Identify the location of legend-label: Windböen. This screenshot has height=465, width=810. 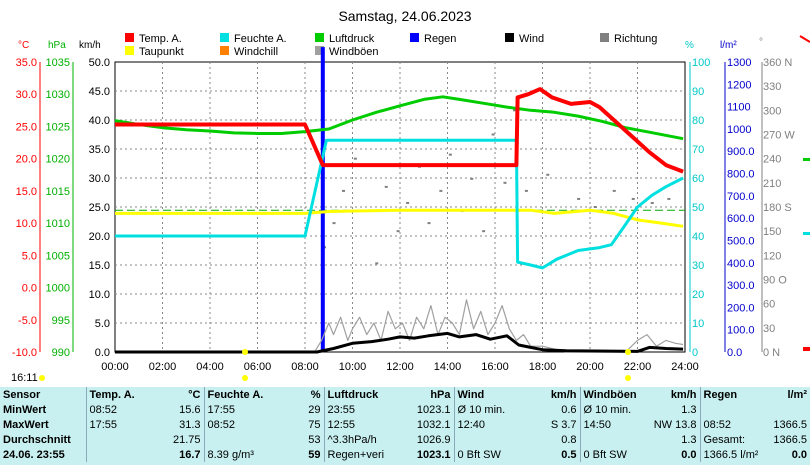
(354, 52).